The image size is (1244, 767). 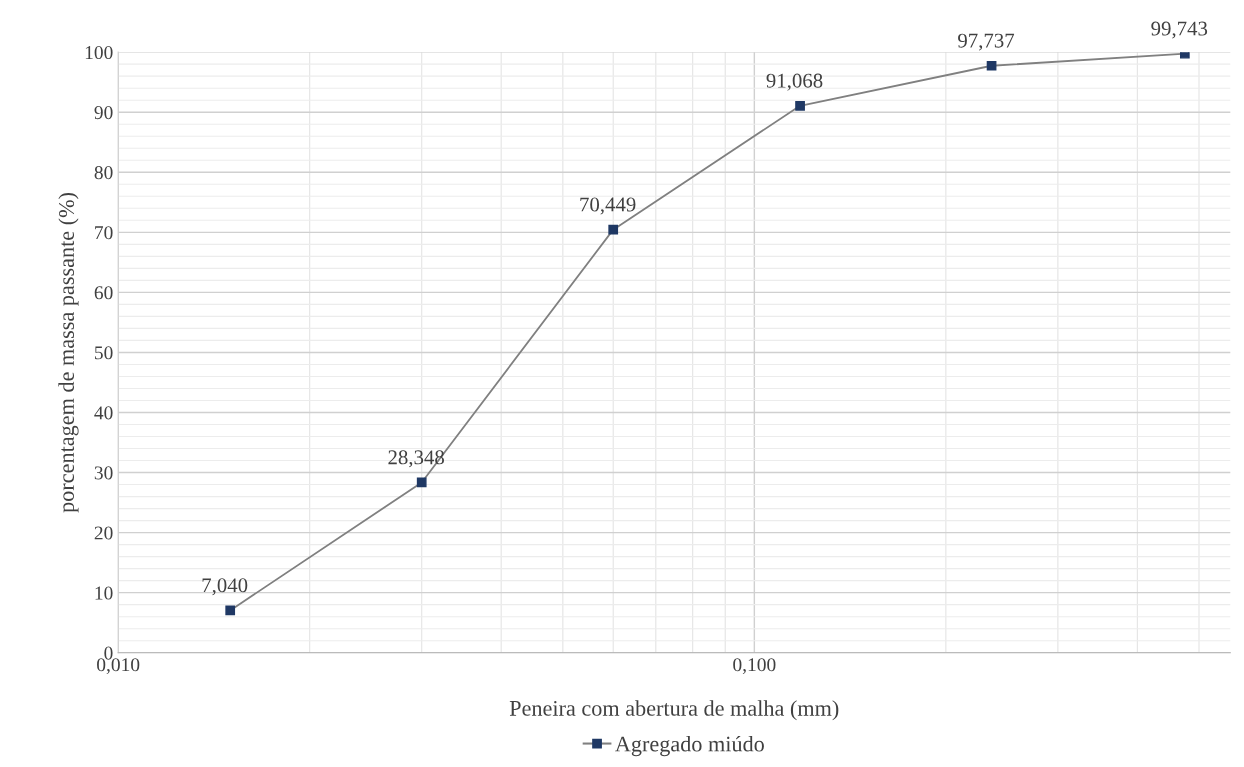 I want to click on legend-label: Agregado miúdo, so click(x=689, y=746).